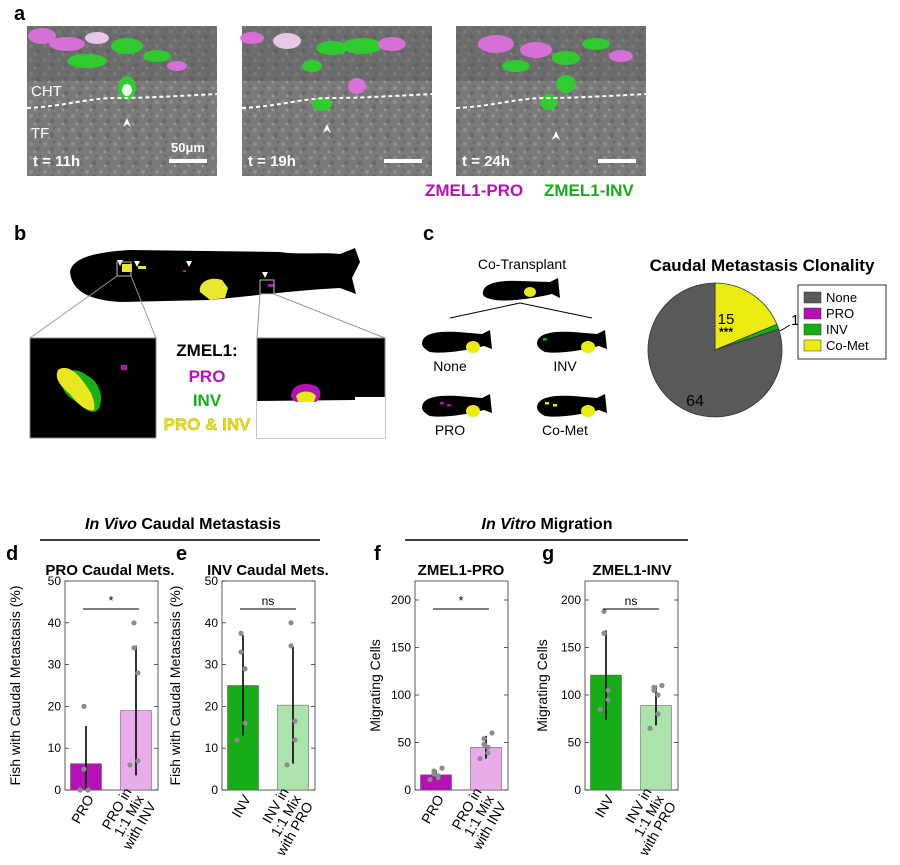 The image size is (900, 865). I want to click on outcome-fish: None INV PRO Co-Met, so click(514, 384).